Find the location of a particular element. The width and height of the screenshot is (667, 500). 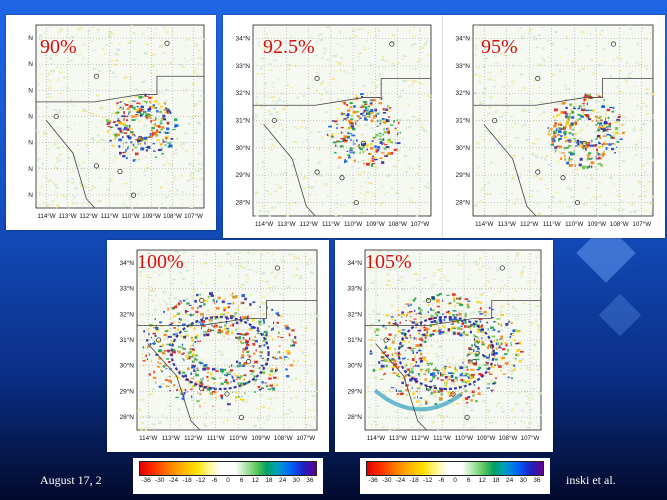

colorbar-left: -36 -30 -24 -18 -12 -6 0 6 12 18 24 30 36 is located at coordinates (228, 476).